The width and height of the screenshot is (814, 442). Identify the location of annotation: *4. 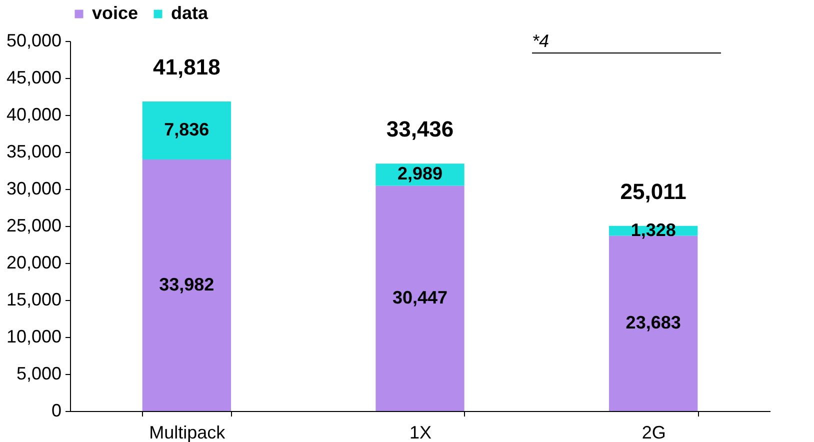
(541, 41).